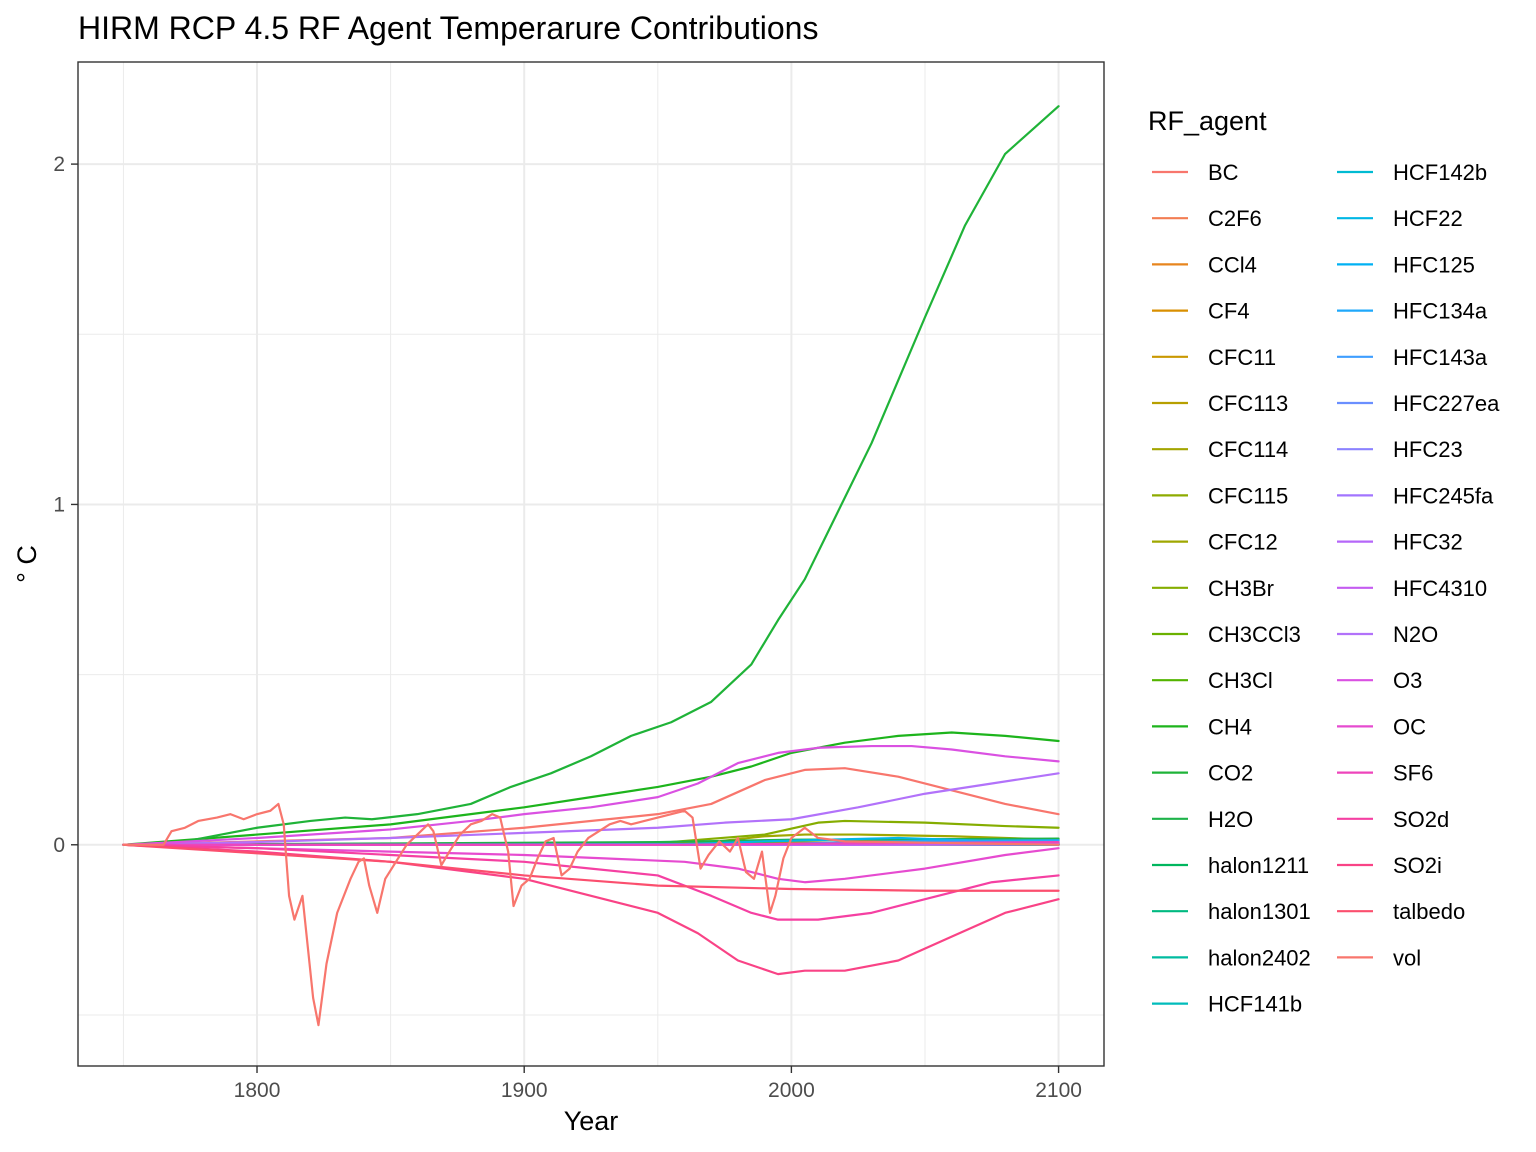  Describe the element at coordinates (1248, 495) in the screenshot. I see `legend-label-CFC115: CFC115` at that location.